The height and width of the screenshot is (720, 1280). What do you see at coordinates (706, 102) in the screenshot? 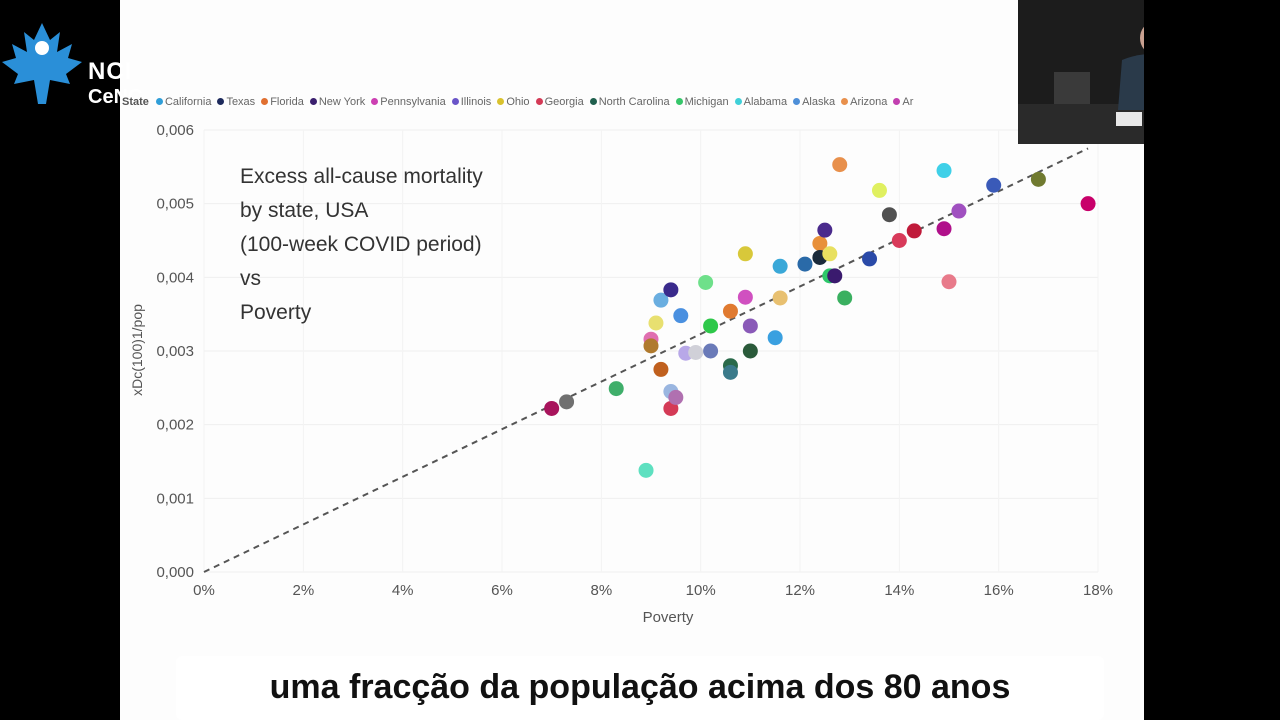
I see `legend-label: Michigan` at bounding box center [706, 102].